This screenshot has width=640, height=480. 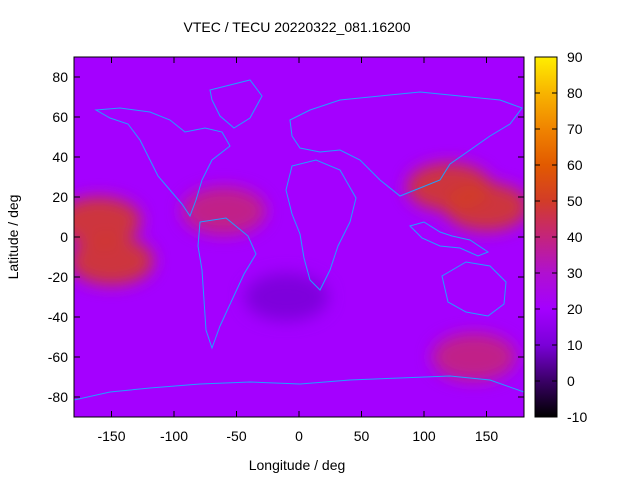 I want to click on chart-title: VTEC / TECU 20220322_081.16200, so click(x=296, y=27).